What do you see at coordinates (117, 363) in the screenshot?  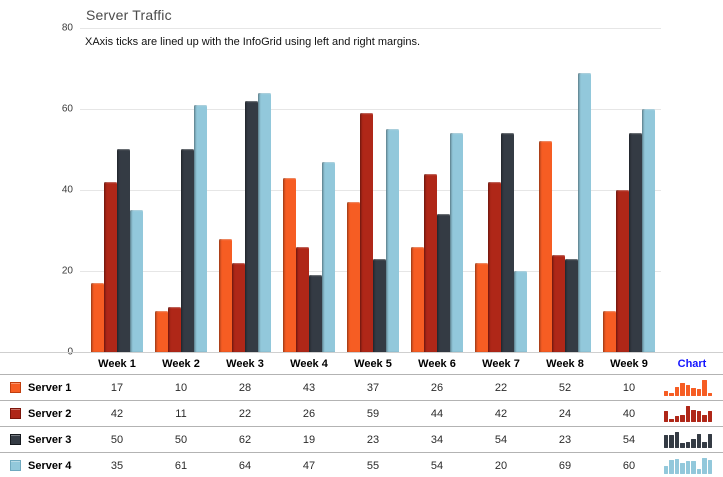 I see `week-column-header: Week 1` at bounding box center [117, 363].